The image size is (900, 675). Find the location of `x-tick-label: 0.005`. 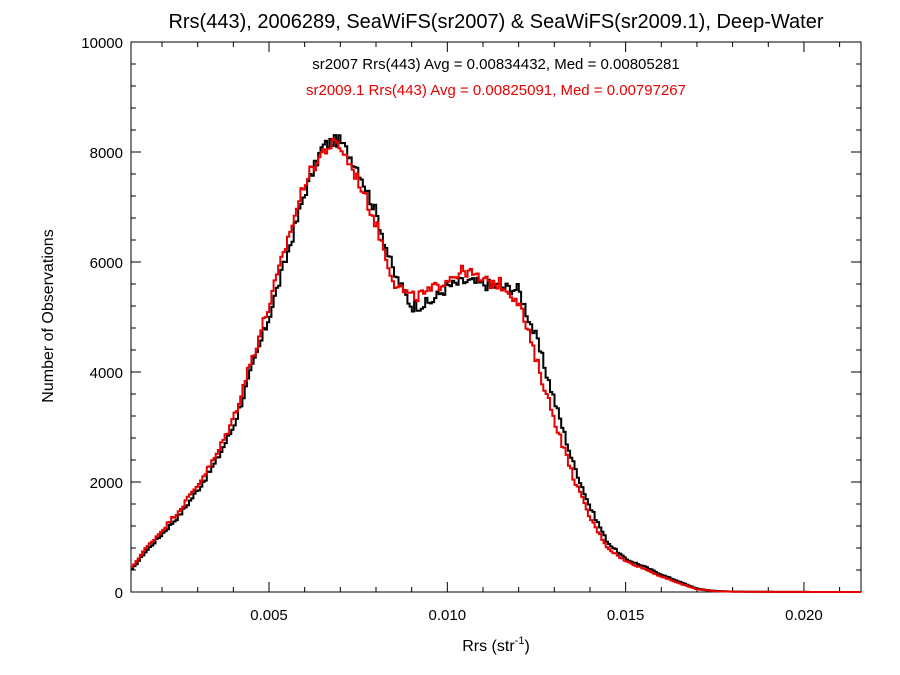

x-tick-label: 0.005 is located at coordinates (269, 615).